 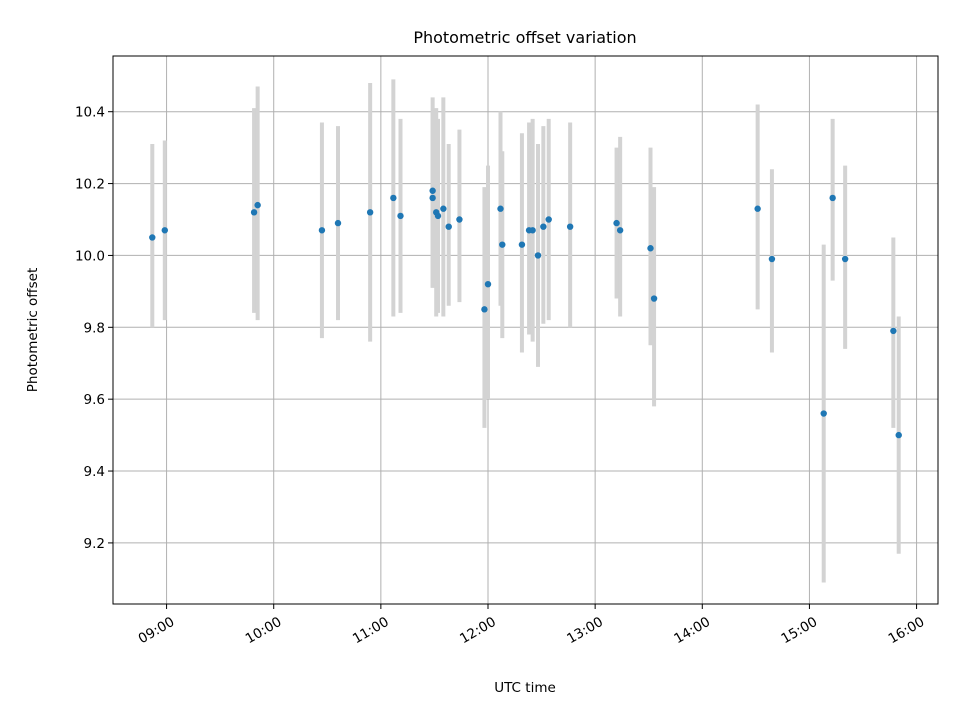 I want to click on x-tick-label: 16:00, so click(x=907, y=630).